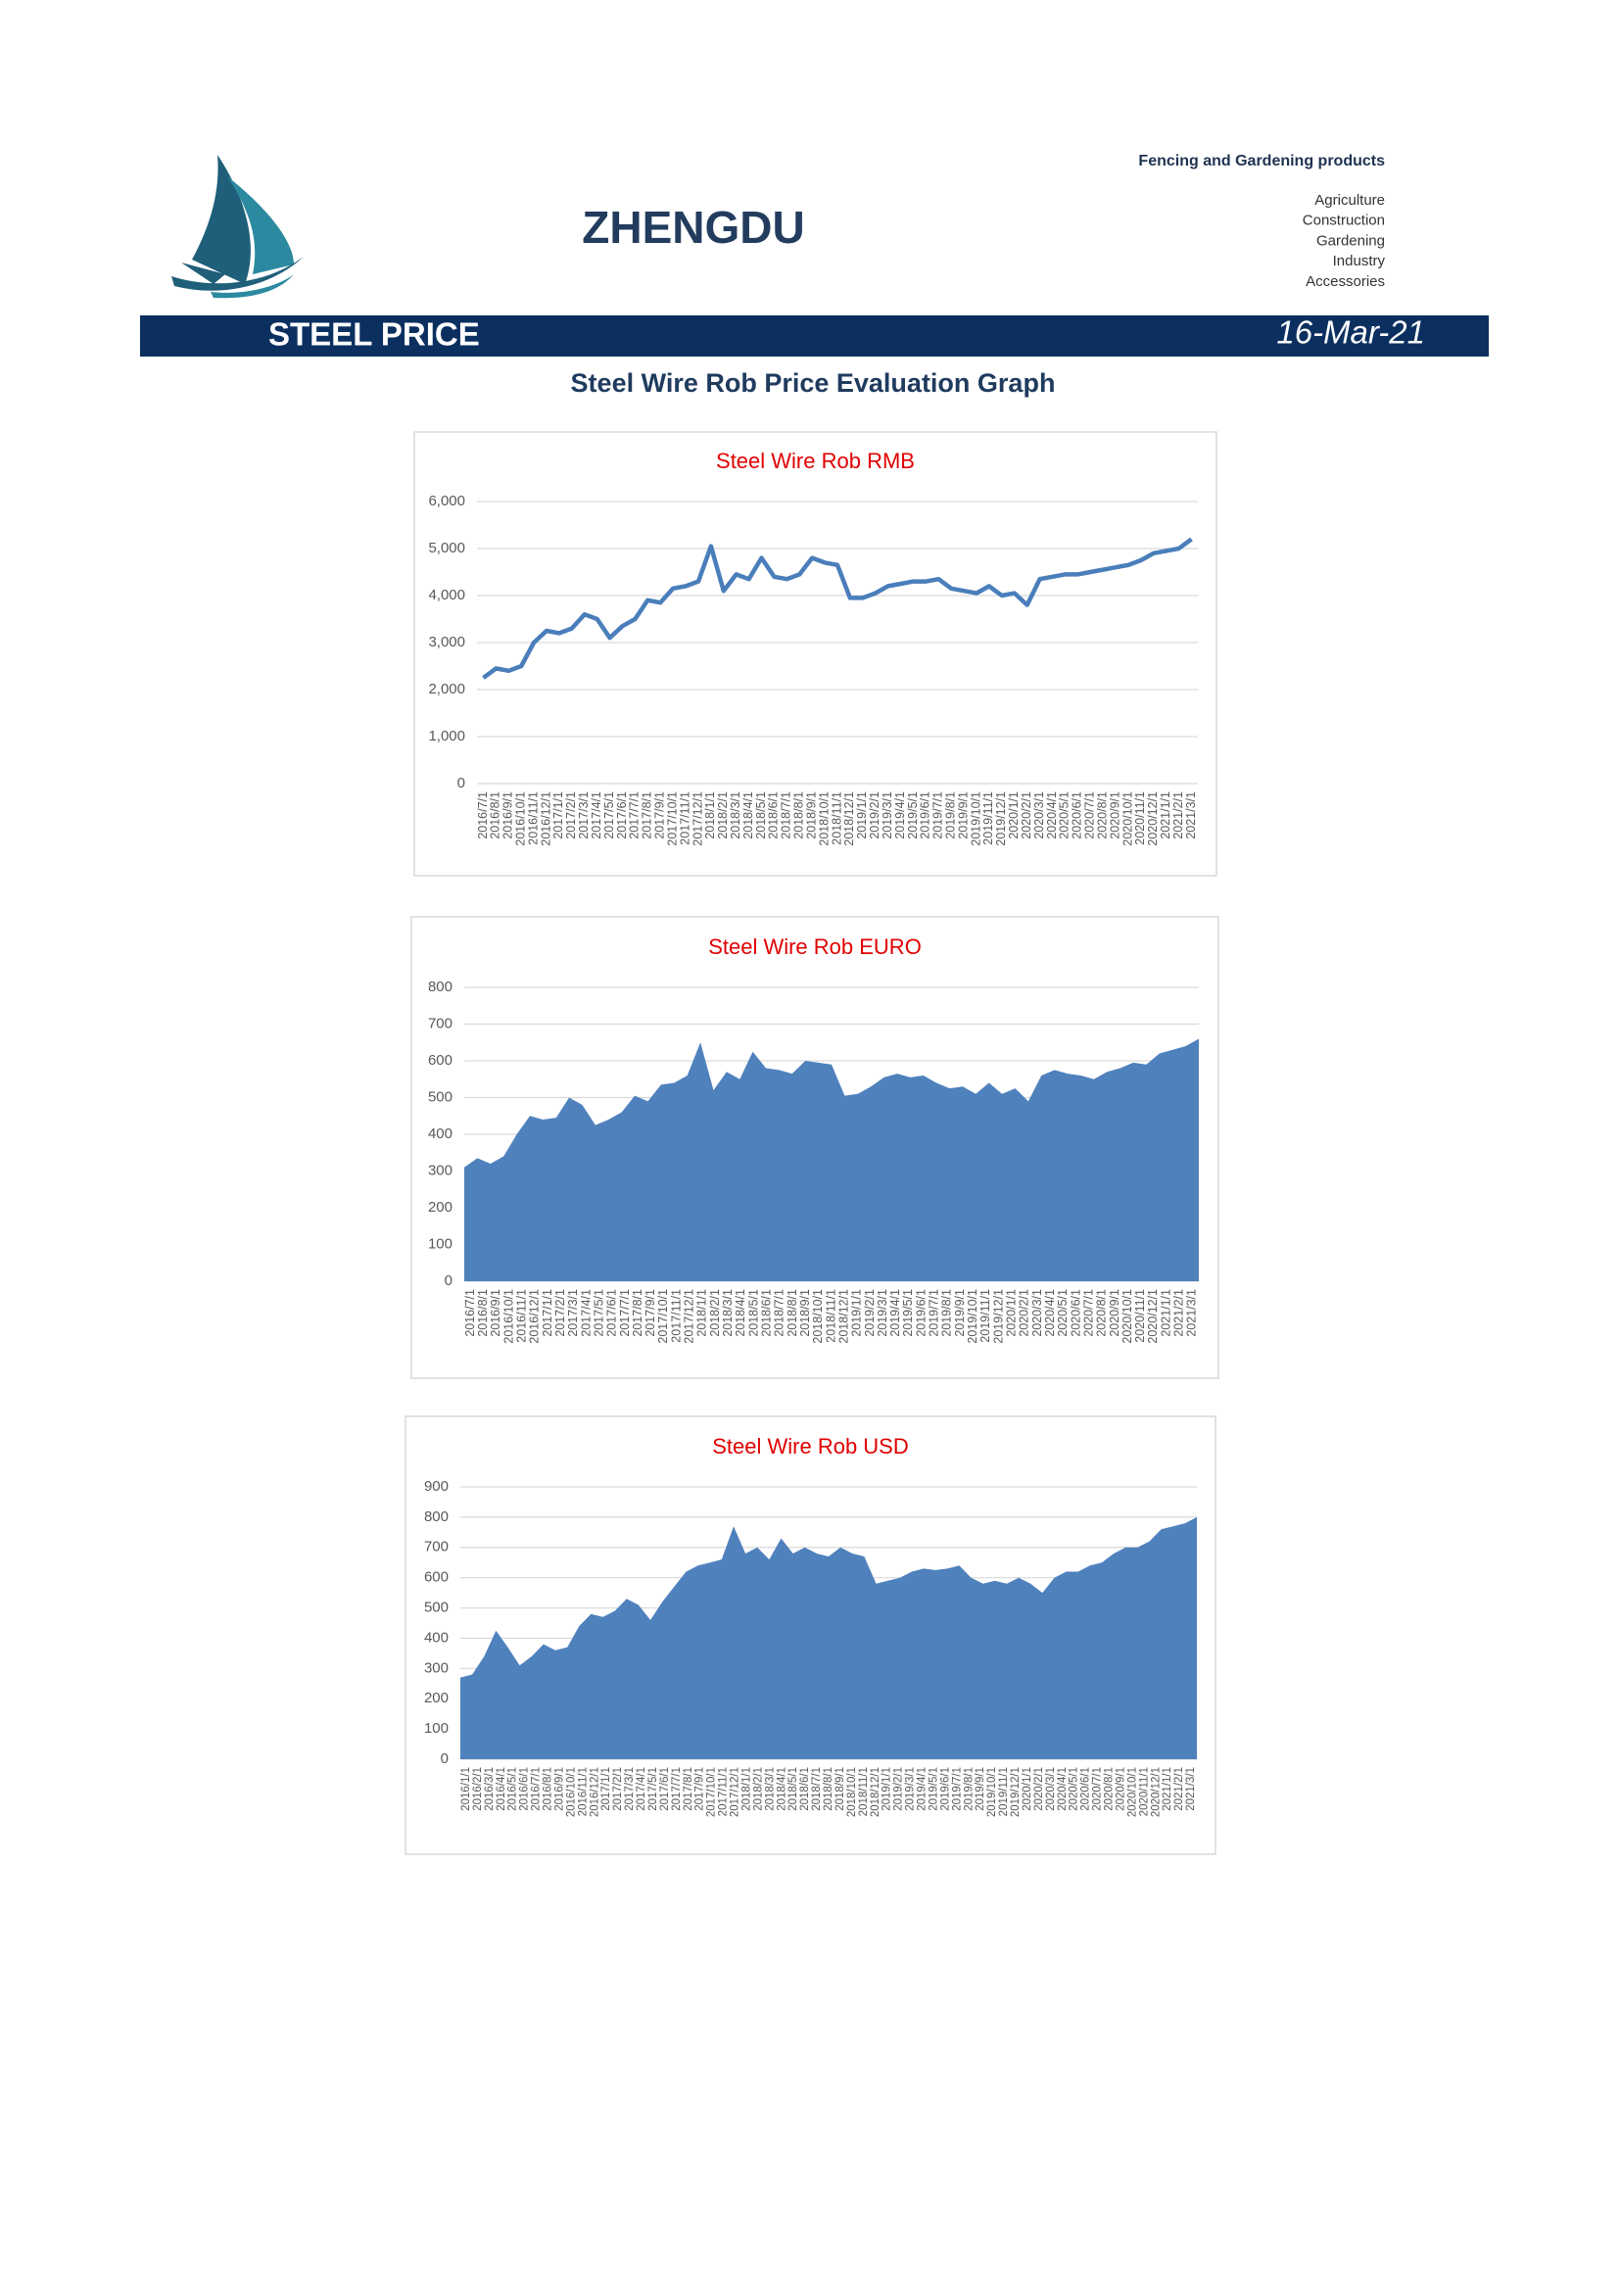 The image size is (1620, 2296). What do you see at coordinates (774, 815) in the screenshot?
I see `x-tick-label: 2018/6/1` at bounding box center [774, 815].